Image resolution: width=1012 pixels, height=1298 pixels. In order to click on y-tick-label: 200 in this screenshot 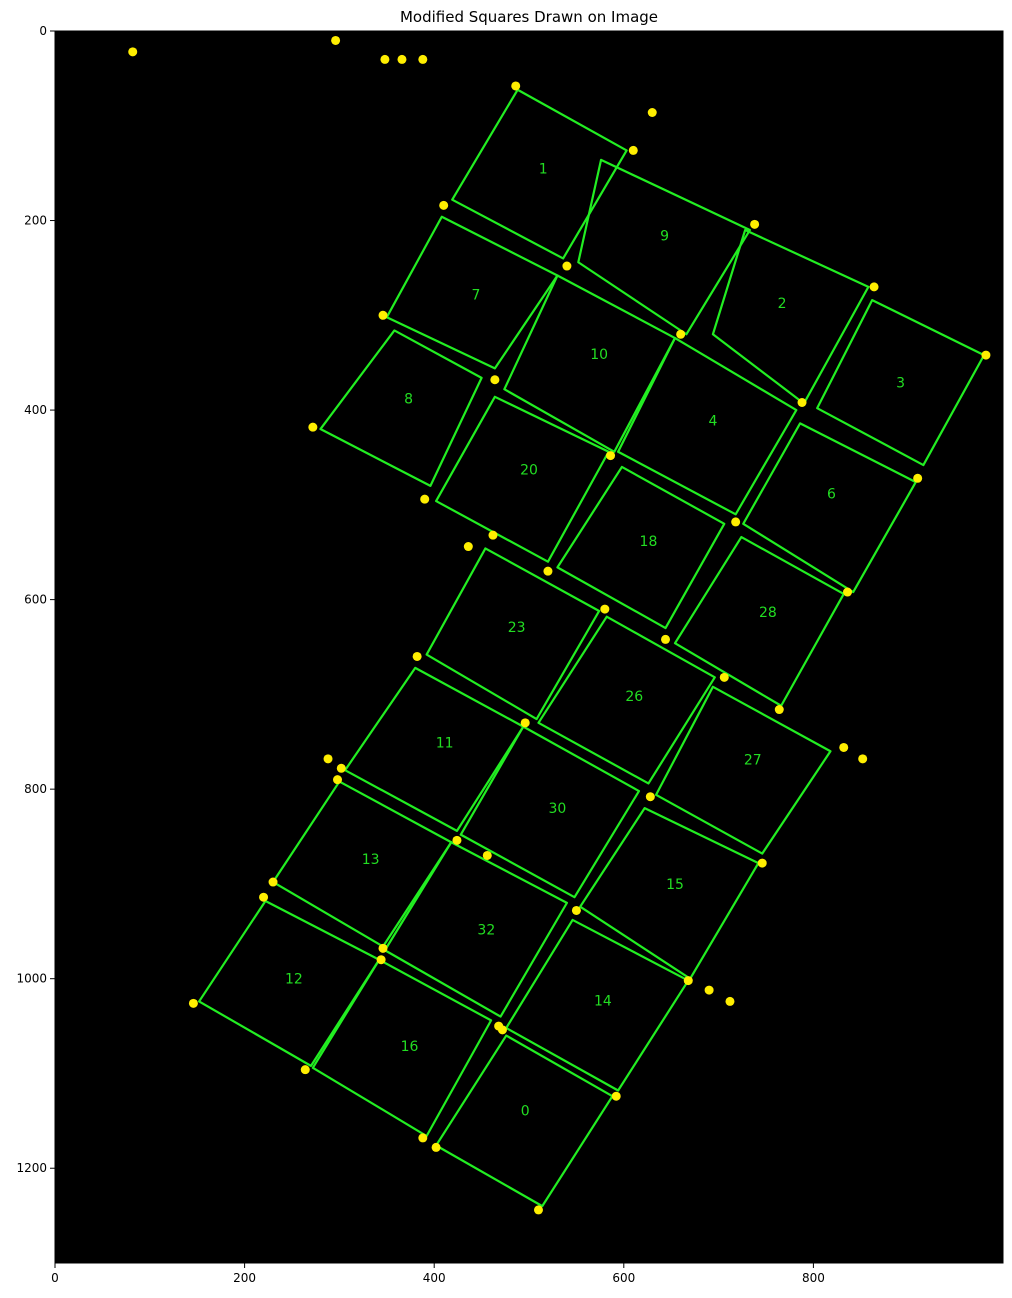, I will do `click(35, 221)`.